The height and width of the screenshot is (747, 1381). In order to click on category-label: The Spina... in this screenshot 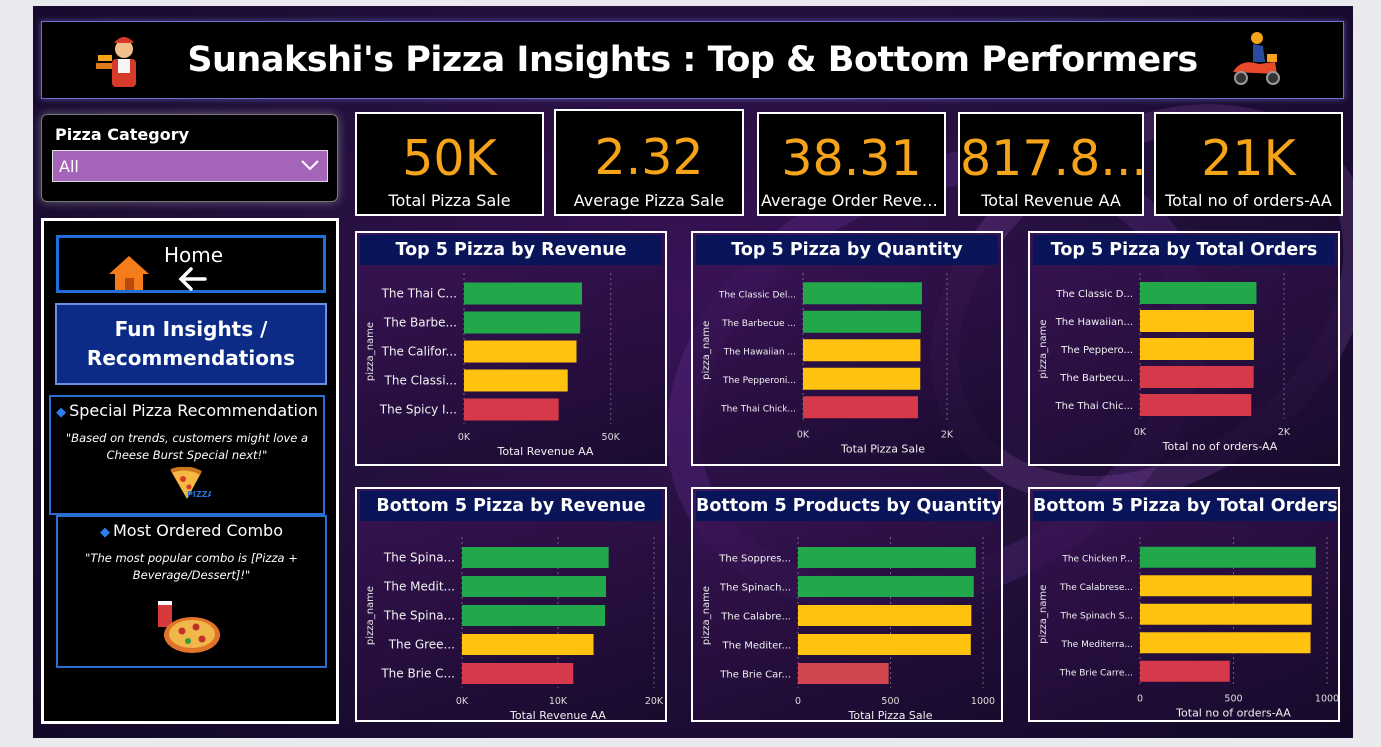, I will do `click(419, 558)`.